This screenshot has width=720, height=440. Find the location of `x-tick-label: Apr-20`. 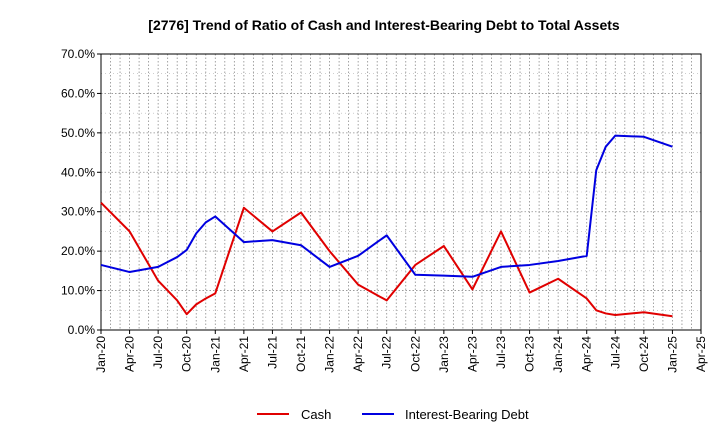

x-tick-label: Apr-20 is located at coordinates (130, 354).